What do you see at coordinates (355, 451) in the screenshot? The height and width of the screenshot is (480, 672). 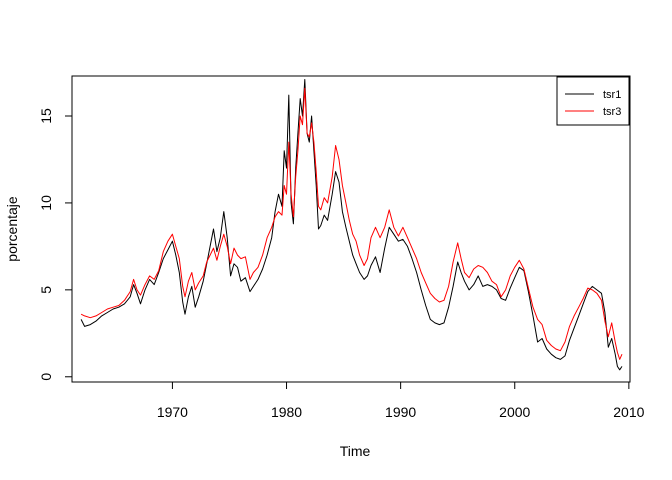 I see `x-axis-label: Time` at bounding box center [355, 451].